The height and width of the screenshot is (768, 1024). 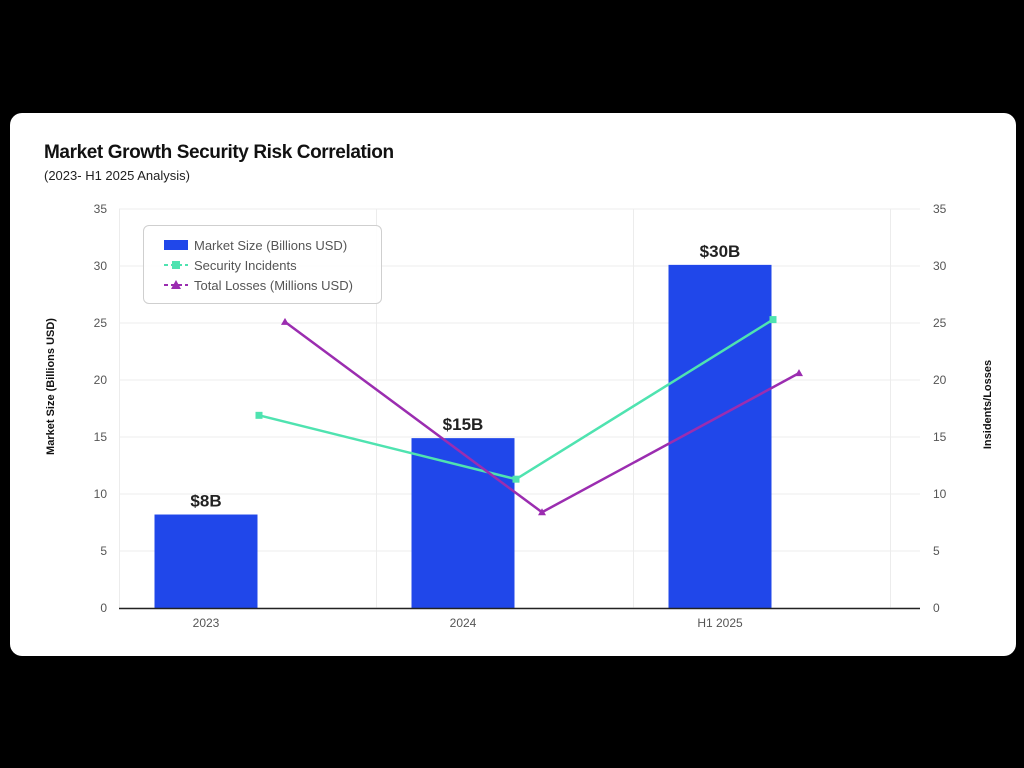 What do you see at coordinates (463, 523) in the screenshot?
I see `bar-2024` at bounding box center [463, 523].